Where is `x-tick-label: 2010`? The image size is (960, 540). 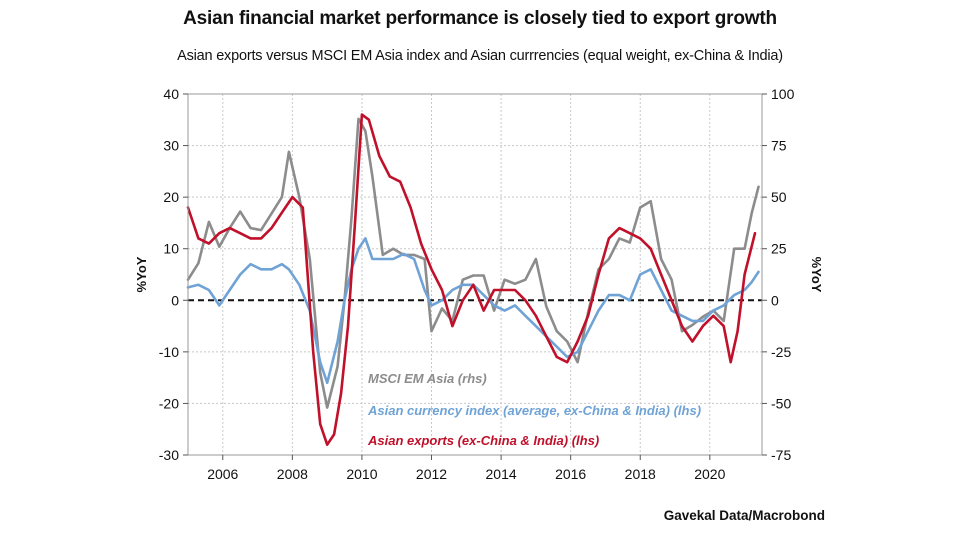 x-tick-label: 2010 is located at coordinates (361, 474).